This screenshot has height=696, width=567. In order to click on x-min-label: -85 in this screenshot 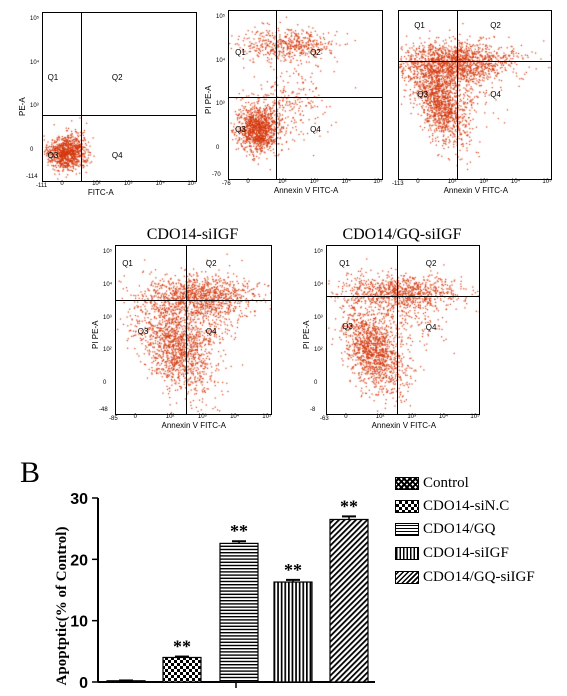, I will do `click(113, 419)`.